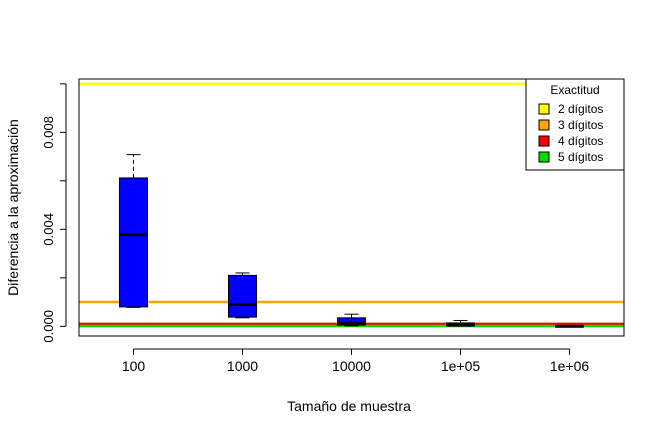 This screenshot has width=664, height=438. Describe the element at coordinates (580, 125) in the screenshot. I see `legend-label-3-d-gitos: 3 dígitos` at that location.